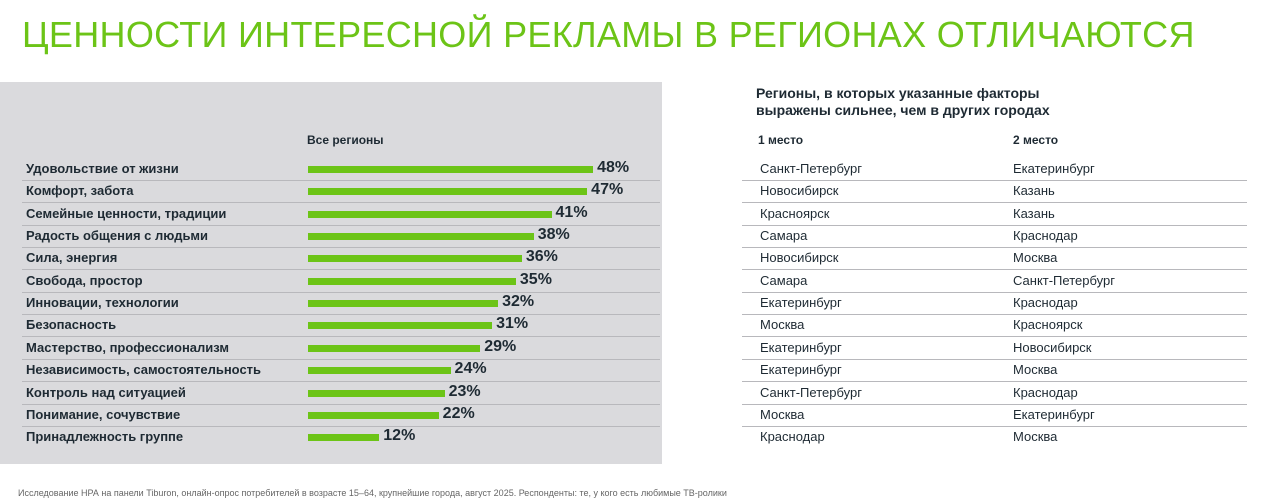 This screenshot has width=1280, height=501. What do you see at coordinates (512, 324) in the screenshot?
I see `value-label: 31%` at bounding box center [512, 324].